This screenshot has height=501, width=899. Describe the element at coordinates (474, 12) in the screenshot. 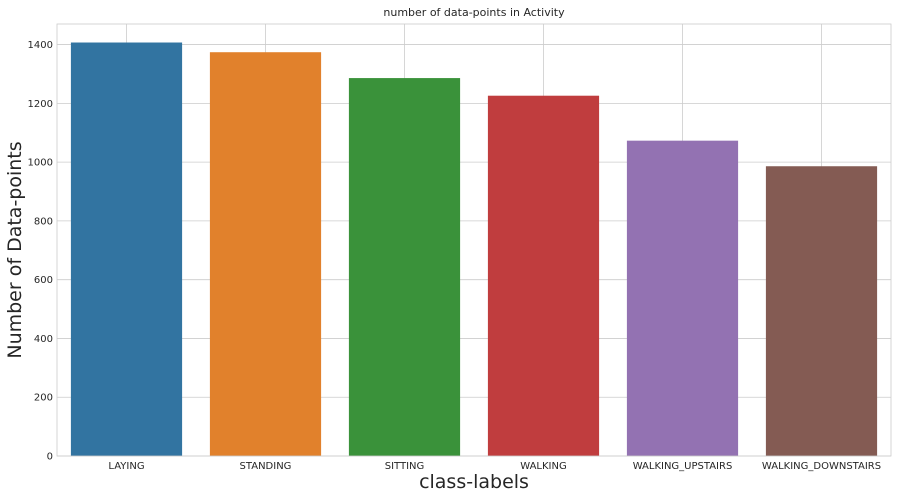

I see `chart-title: number of data-points in Activity` at that location.